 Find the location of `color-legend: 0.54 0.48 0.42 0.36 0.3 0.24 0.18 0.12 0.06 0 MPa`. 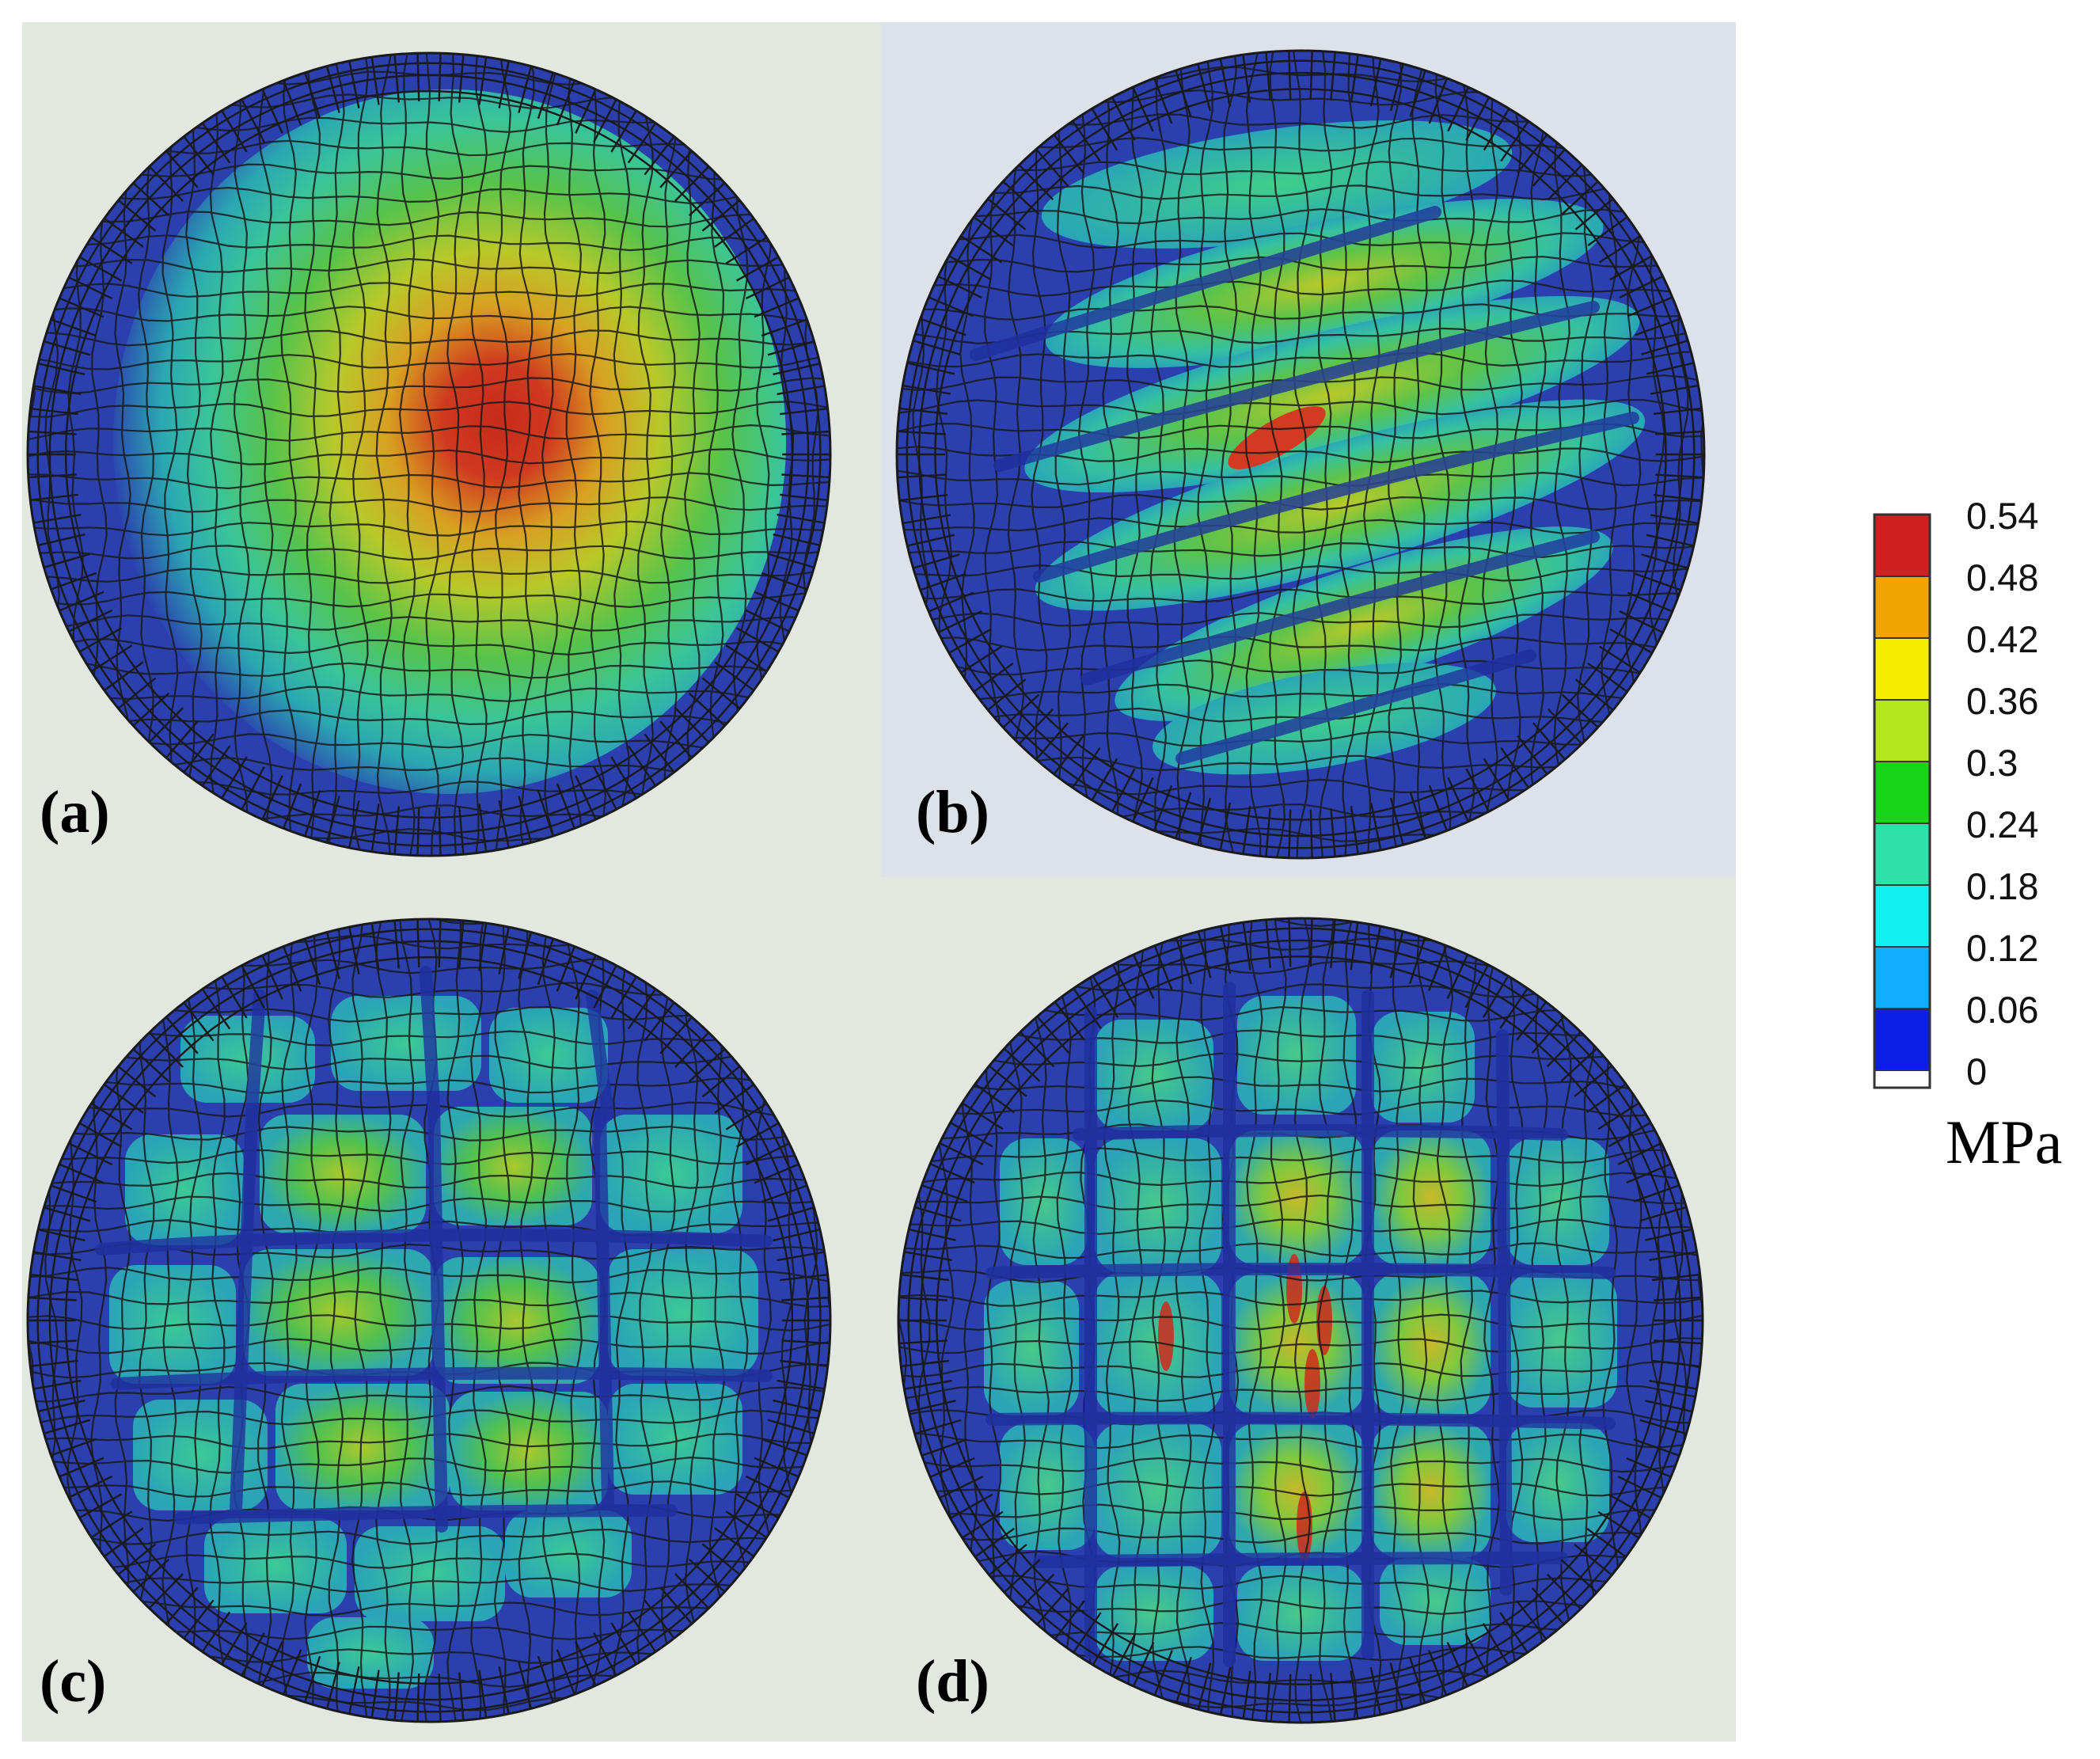

color-legend: 0.54 0.48 0.42 0.36 0.3 0.24 0.18 0.12 0.06 0 MPa is located at coordinates (1979, 898).